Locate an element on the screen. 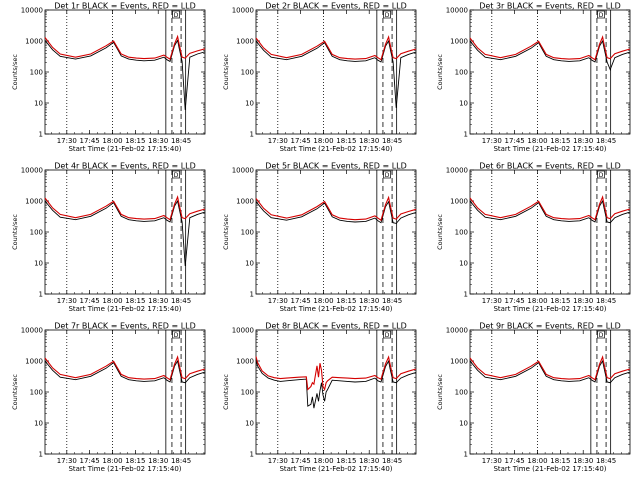 The width and height of the screenshot is (640, 480). chart-title: Det 8r BLACK = Events, RED = LLD is located at coordinates (336, 326).